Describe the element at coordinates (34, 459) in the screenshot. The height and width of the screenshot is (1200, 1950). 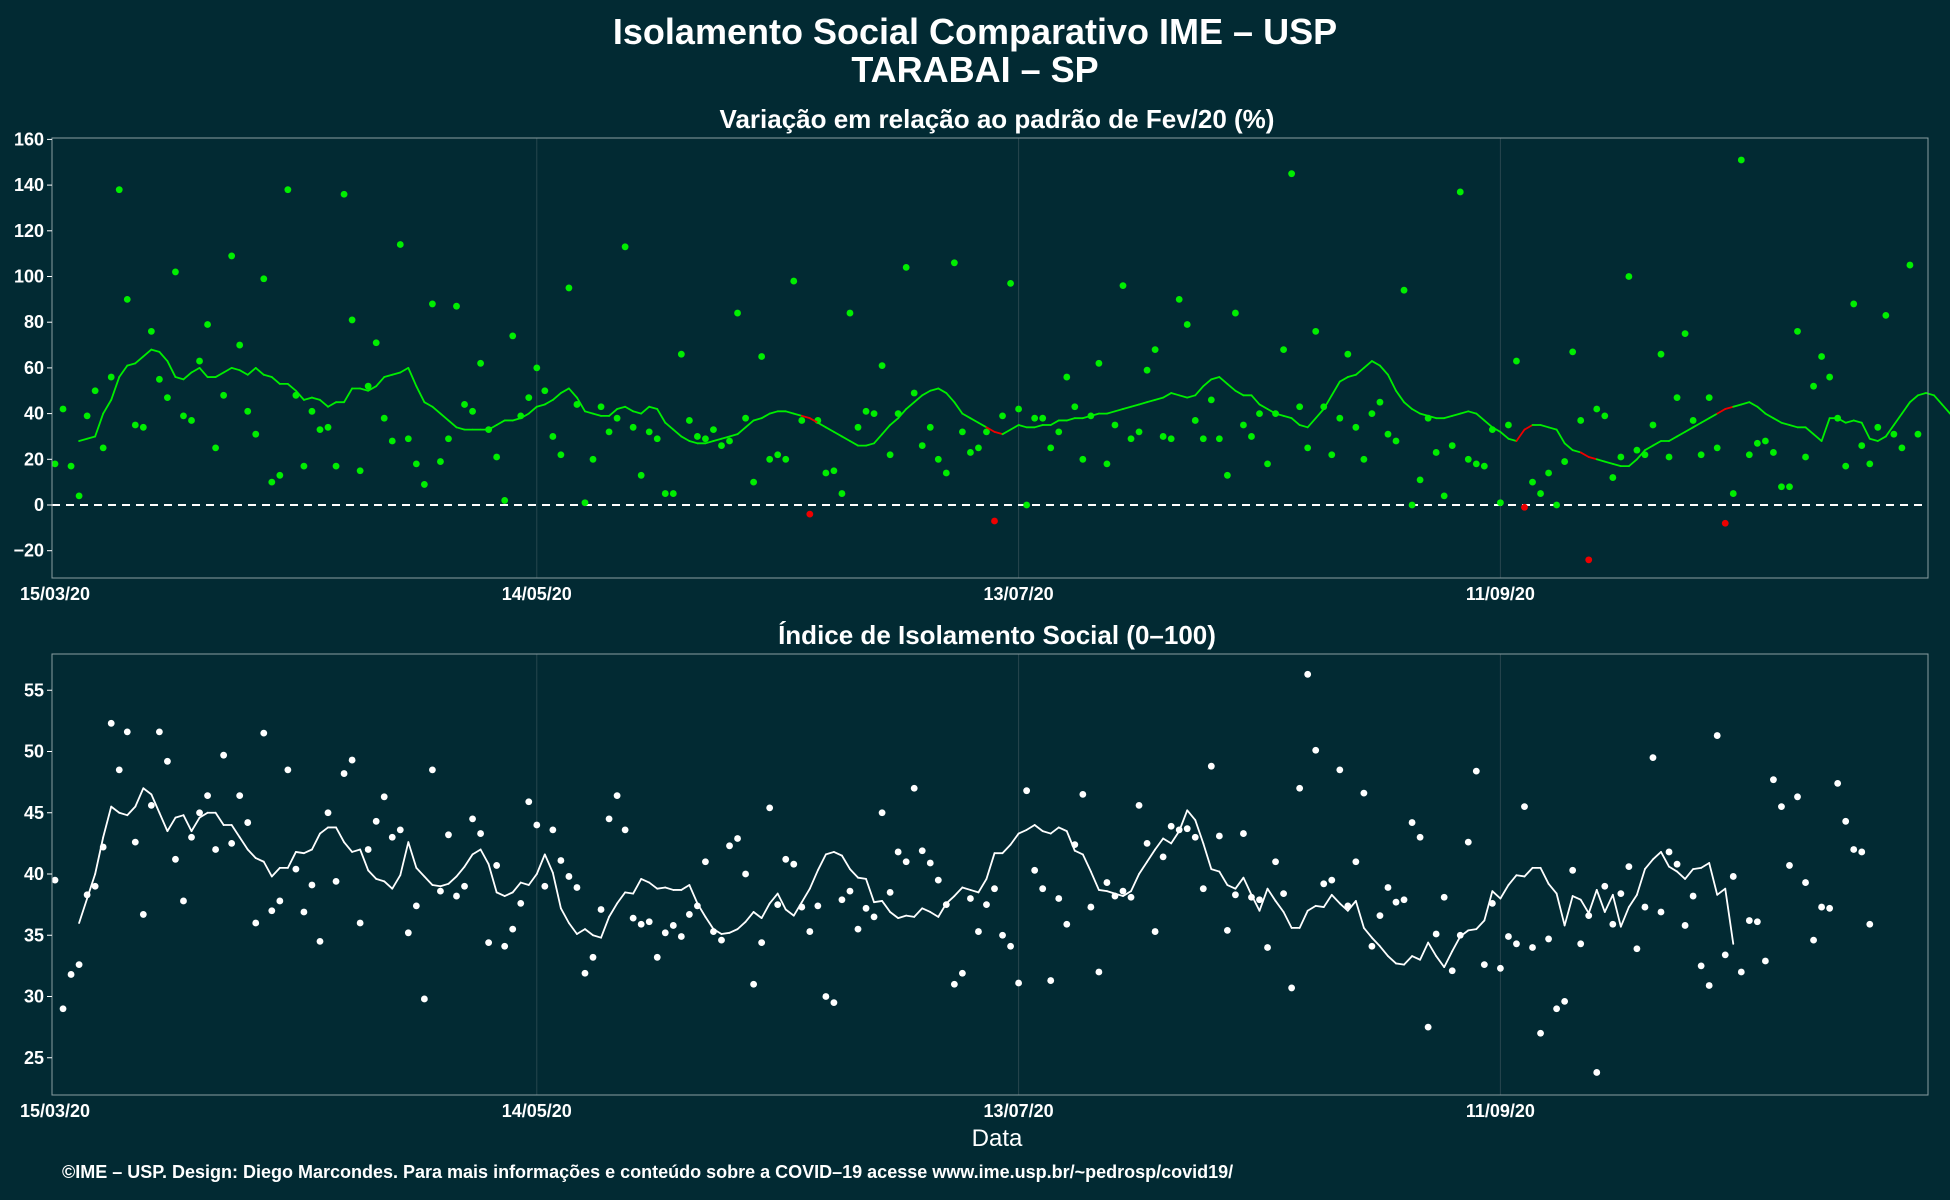
I see `y-tick-label: 20` at that location.